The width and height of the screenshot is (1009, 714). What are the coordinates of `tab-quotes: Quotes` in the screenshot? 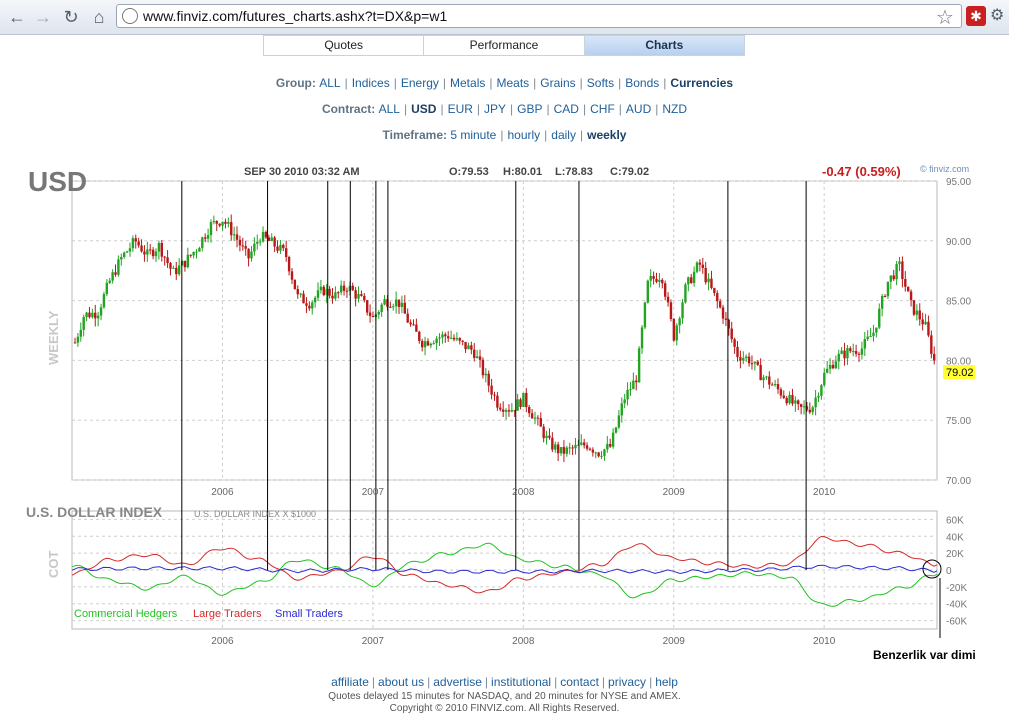 It's located at (344, 45).